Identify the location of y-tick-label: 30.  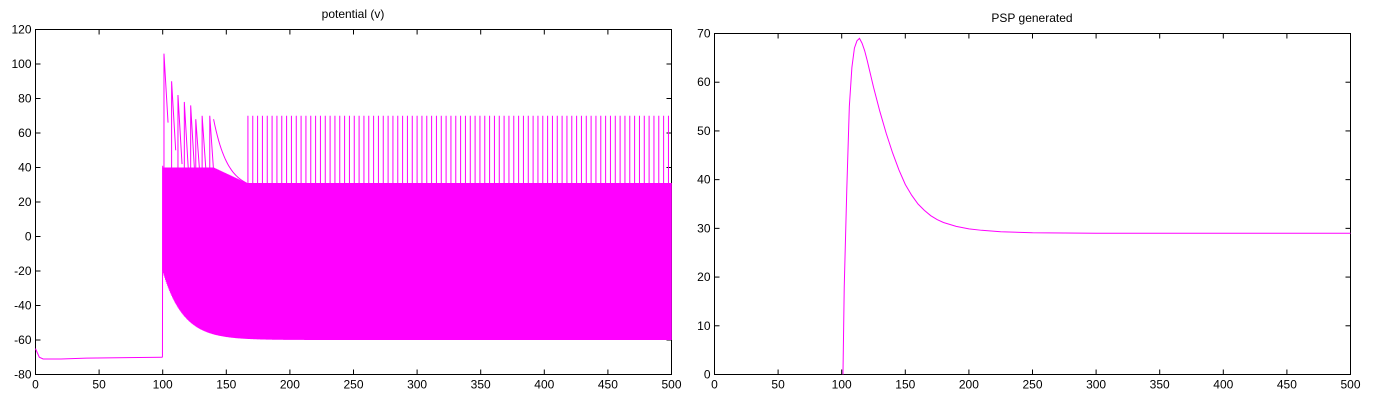
(704, 228).